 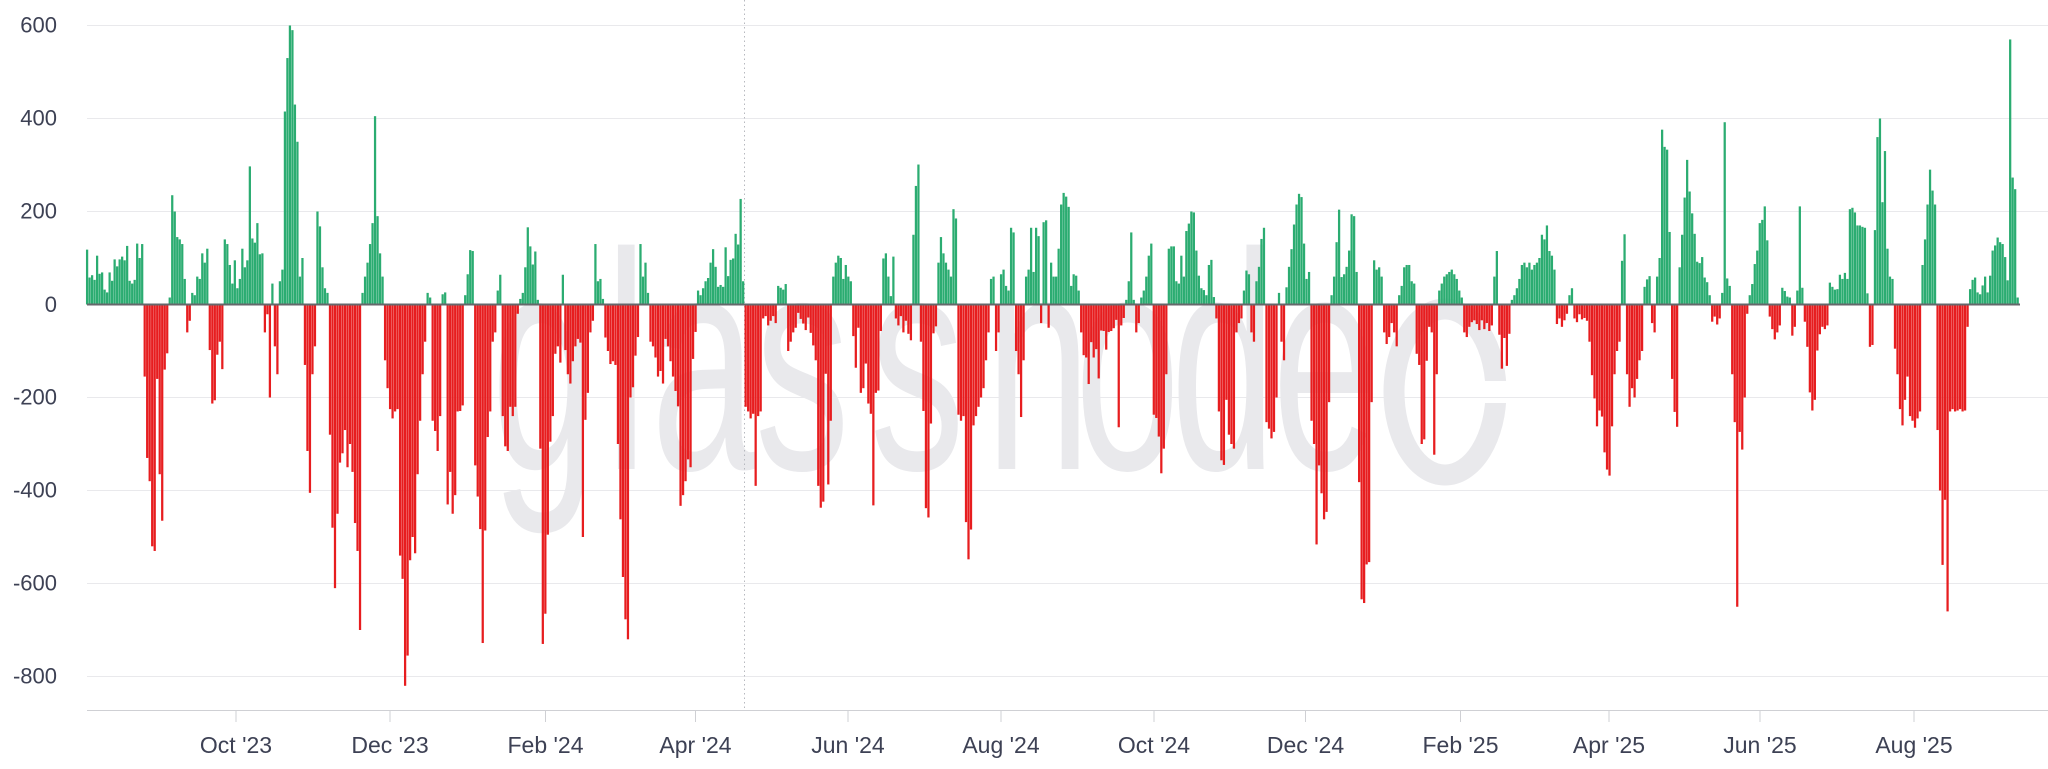 What do you see at coordinates (1154, 745) in the screenshot?
I see `svg-text: Oct '24` at bounding box center [1154, 745].